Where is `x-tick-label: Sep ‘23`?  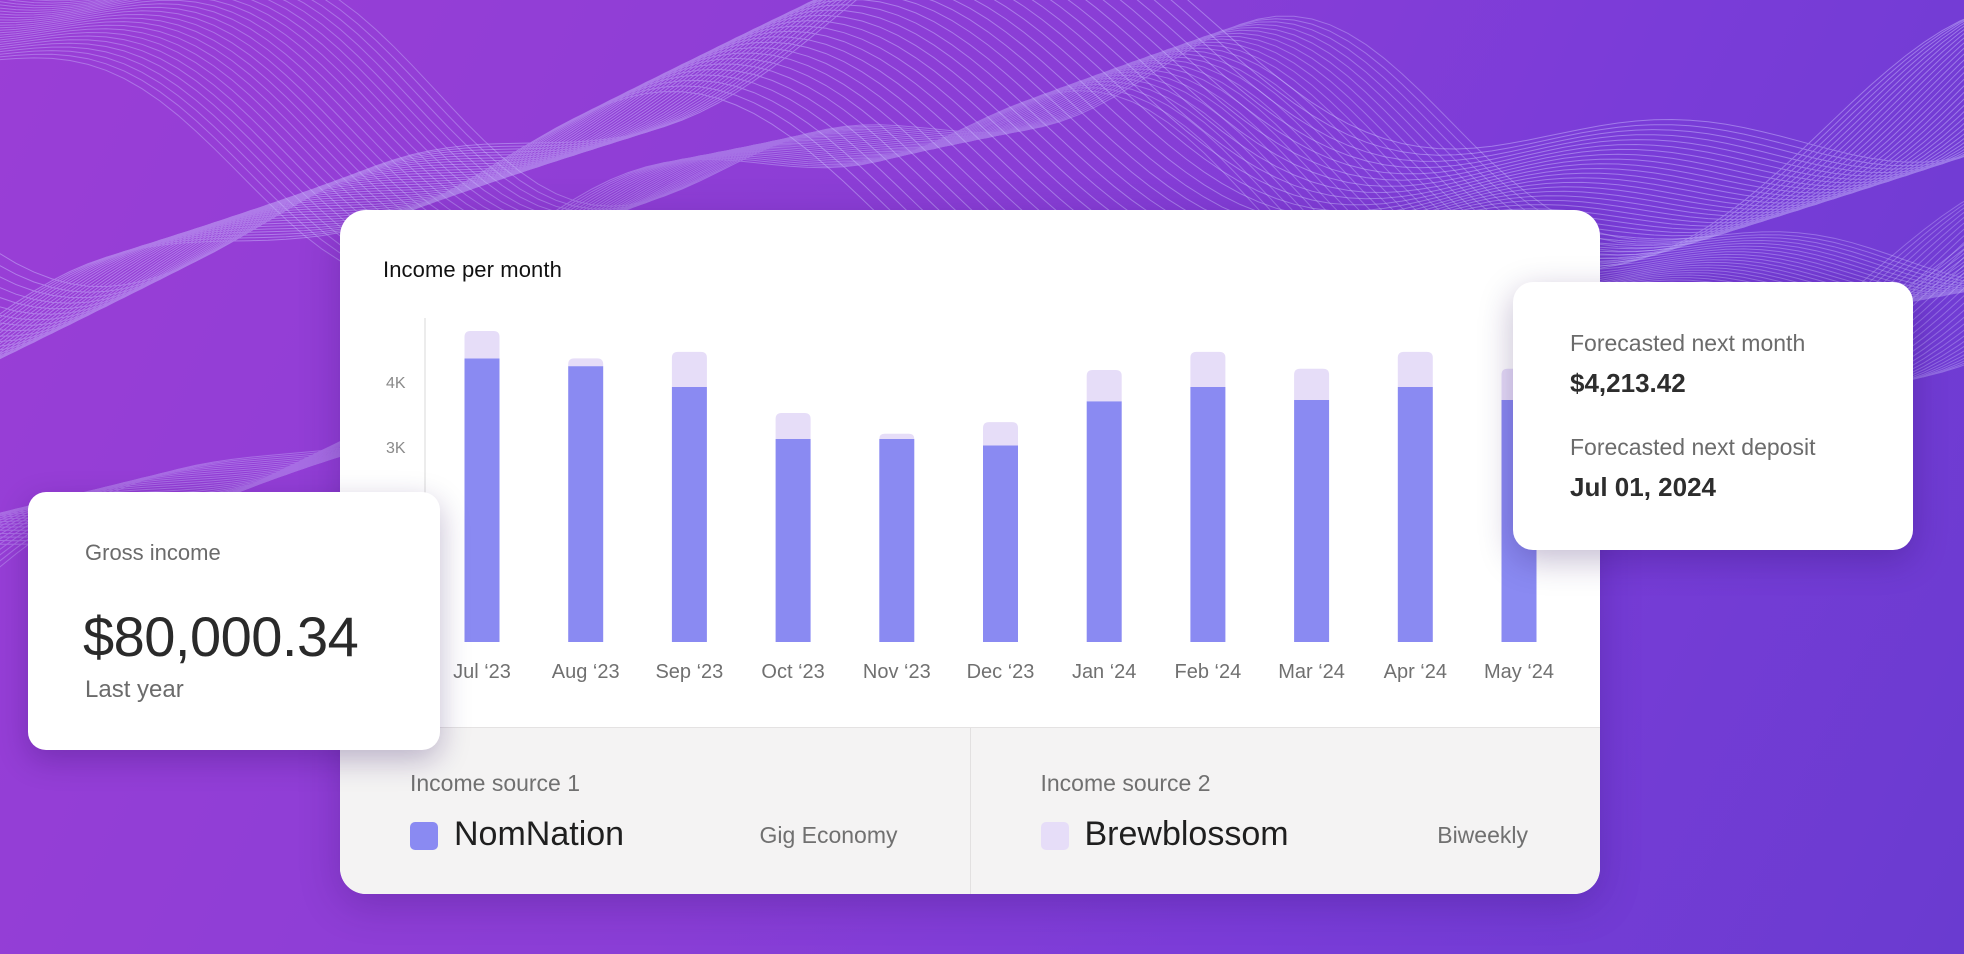 x-tick-label: Sep ‘23 is located at coordinates (689, 672).